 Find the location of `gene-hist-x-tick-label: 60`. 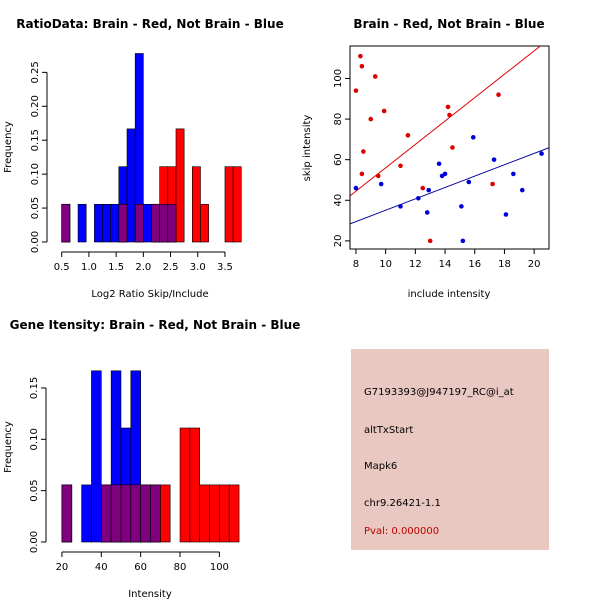

gene-hist-x-tick-label: 60 is located at coordinates (140, 567).